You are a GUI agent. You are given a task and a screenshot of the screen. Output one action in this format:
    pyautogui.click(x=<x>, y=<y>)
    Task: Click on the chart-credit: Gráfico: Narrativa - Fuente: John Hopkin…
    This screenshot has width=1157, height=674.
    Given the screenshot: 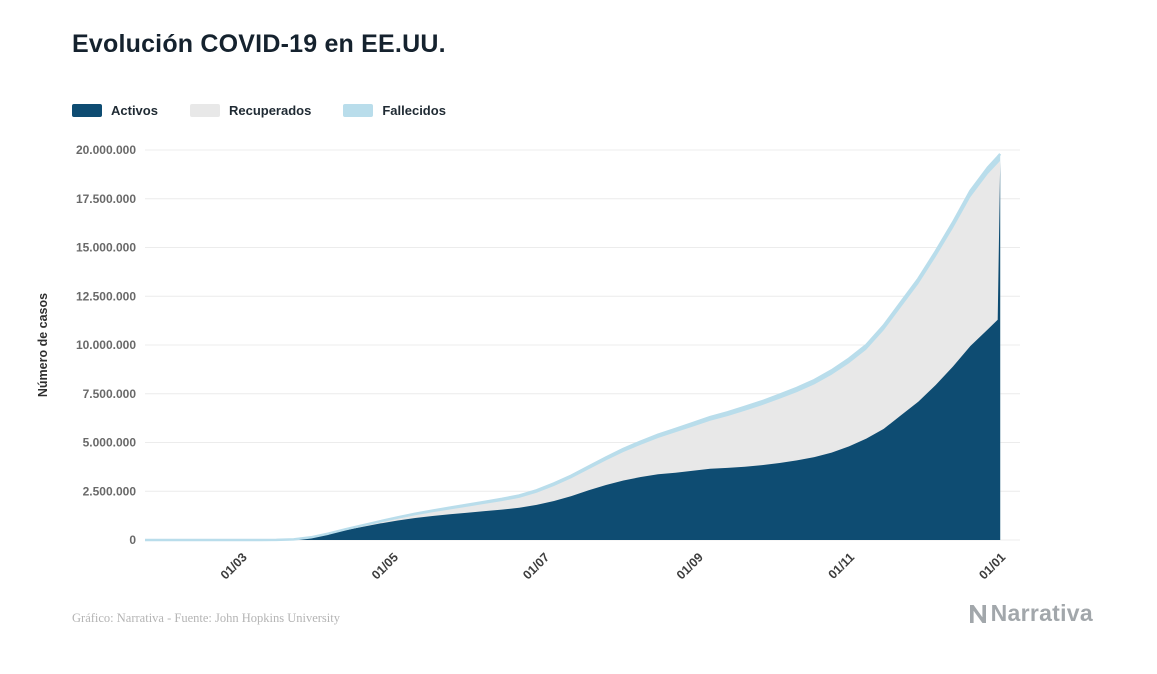 What is the action you would take?
    pyautogui.click(x=206, y=618)
    